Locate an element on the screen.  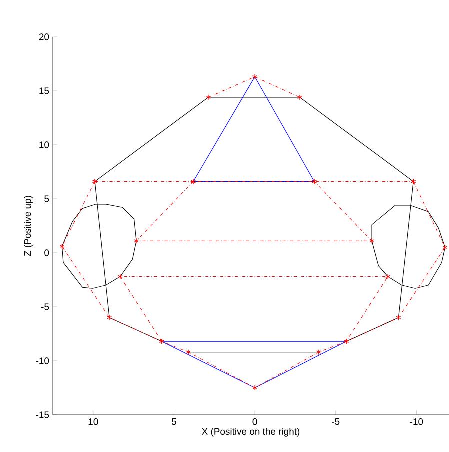
y-tick-label: -15 is located at coordinates (42, 415).